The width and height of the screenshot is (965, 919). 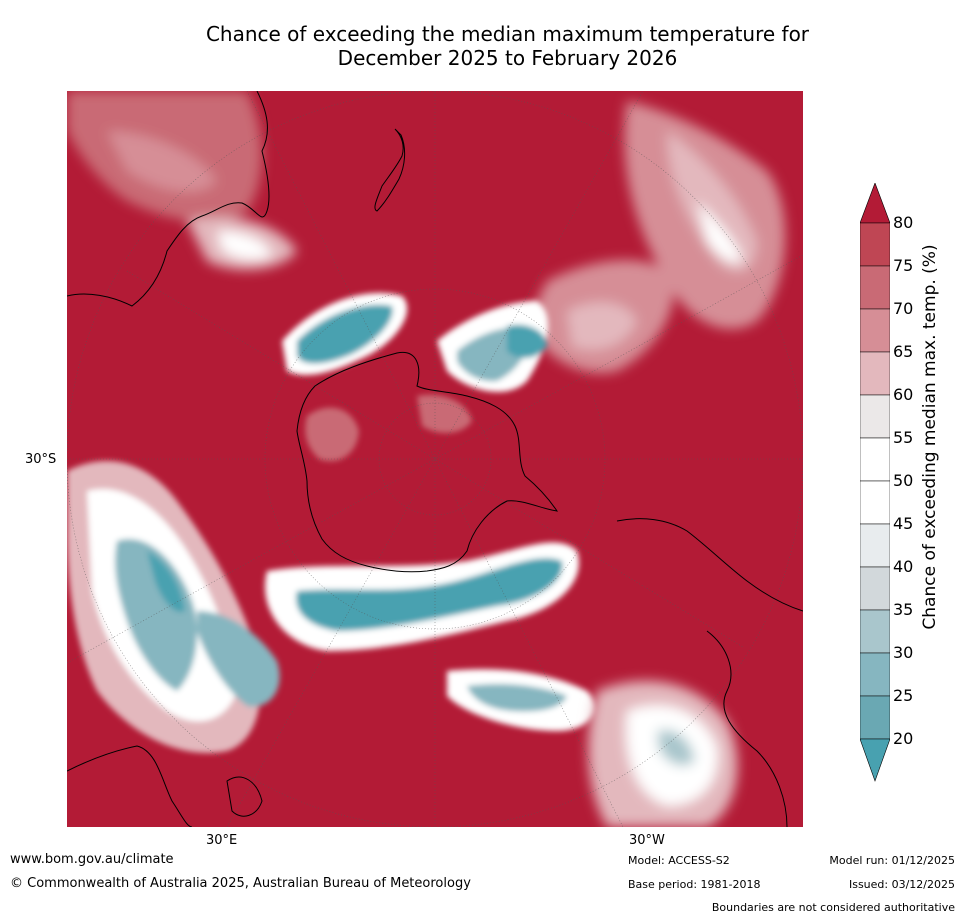 What do you see at coordinates (901, 884) in the screenshot?
I see `footer-issued: Issued: 03/12/2025` at bounding box center [901, 884].